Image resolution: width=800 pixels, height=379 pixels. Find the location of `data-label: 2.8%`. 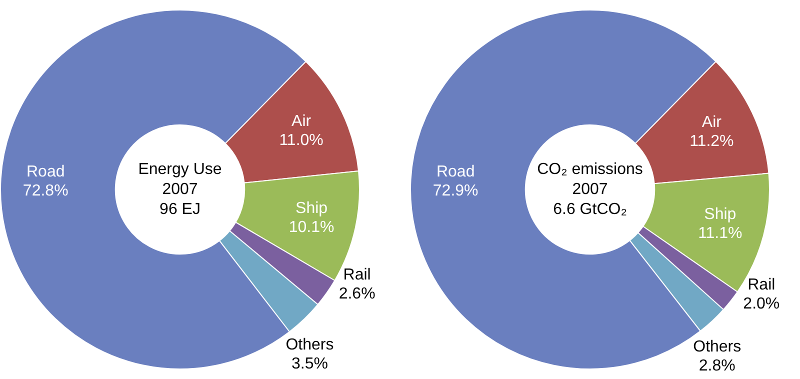

data-label: 2.8% is located at coordinates (717, 366).